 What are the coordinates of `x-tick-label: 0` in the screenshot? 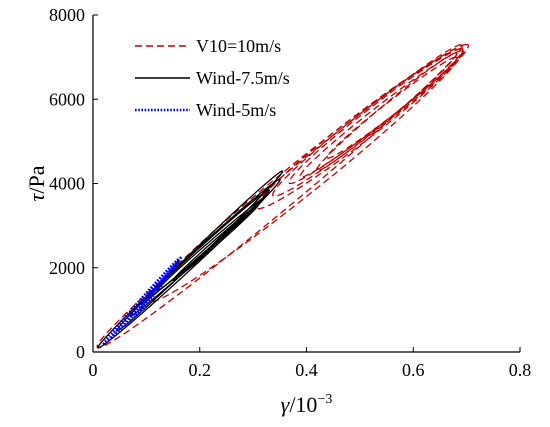 It's located at (93, 370).